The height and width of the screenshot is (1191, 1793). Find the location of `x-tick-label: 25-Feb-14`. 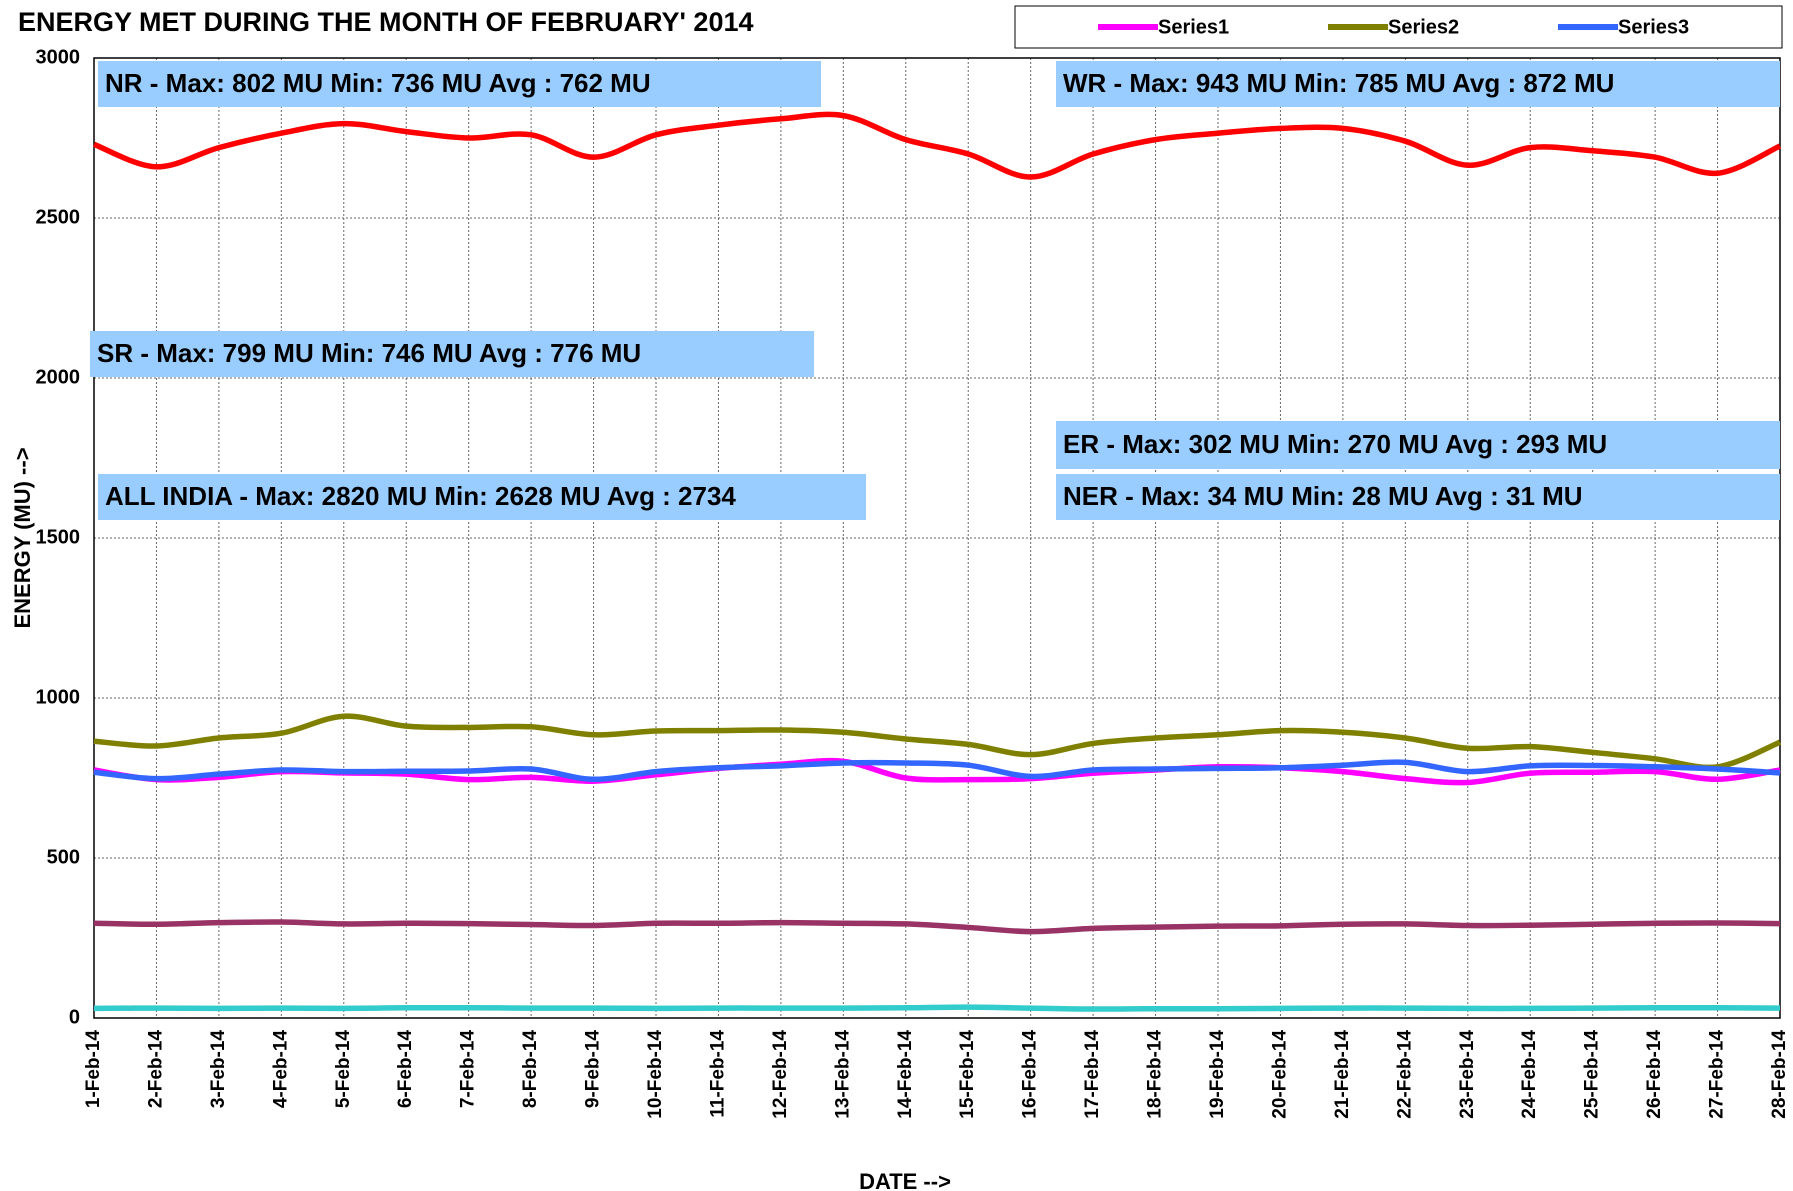

x-tick-label: 25-Feb-14 is located at coordinates (1592, 1074).